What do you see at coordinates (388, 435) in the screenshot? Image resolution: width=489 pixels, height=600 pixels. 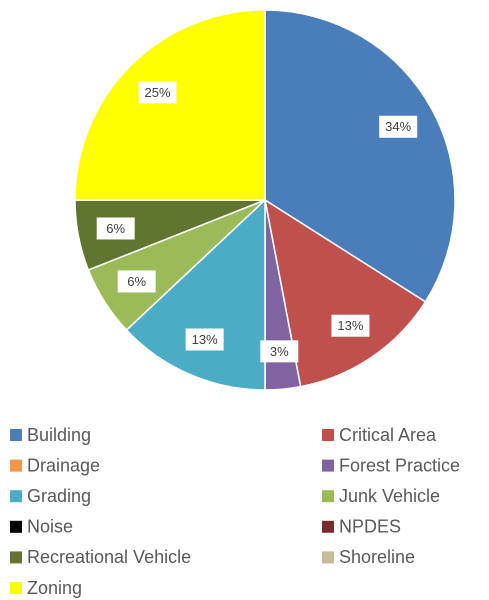 I see `legend-label: Critical Area` at bounding box center [388, 435].